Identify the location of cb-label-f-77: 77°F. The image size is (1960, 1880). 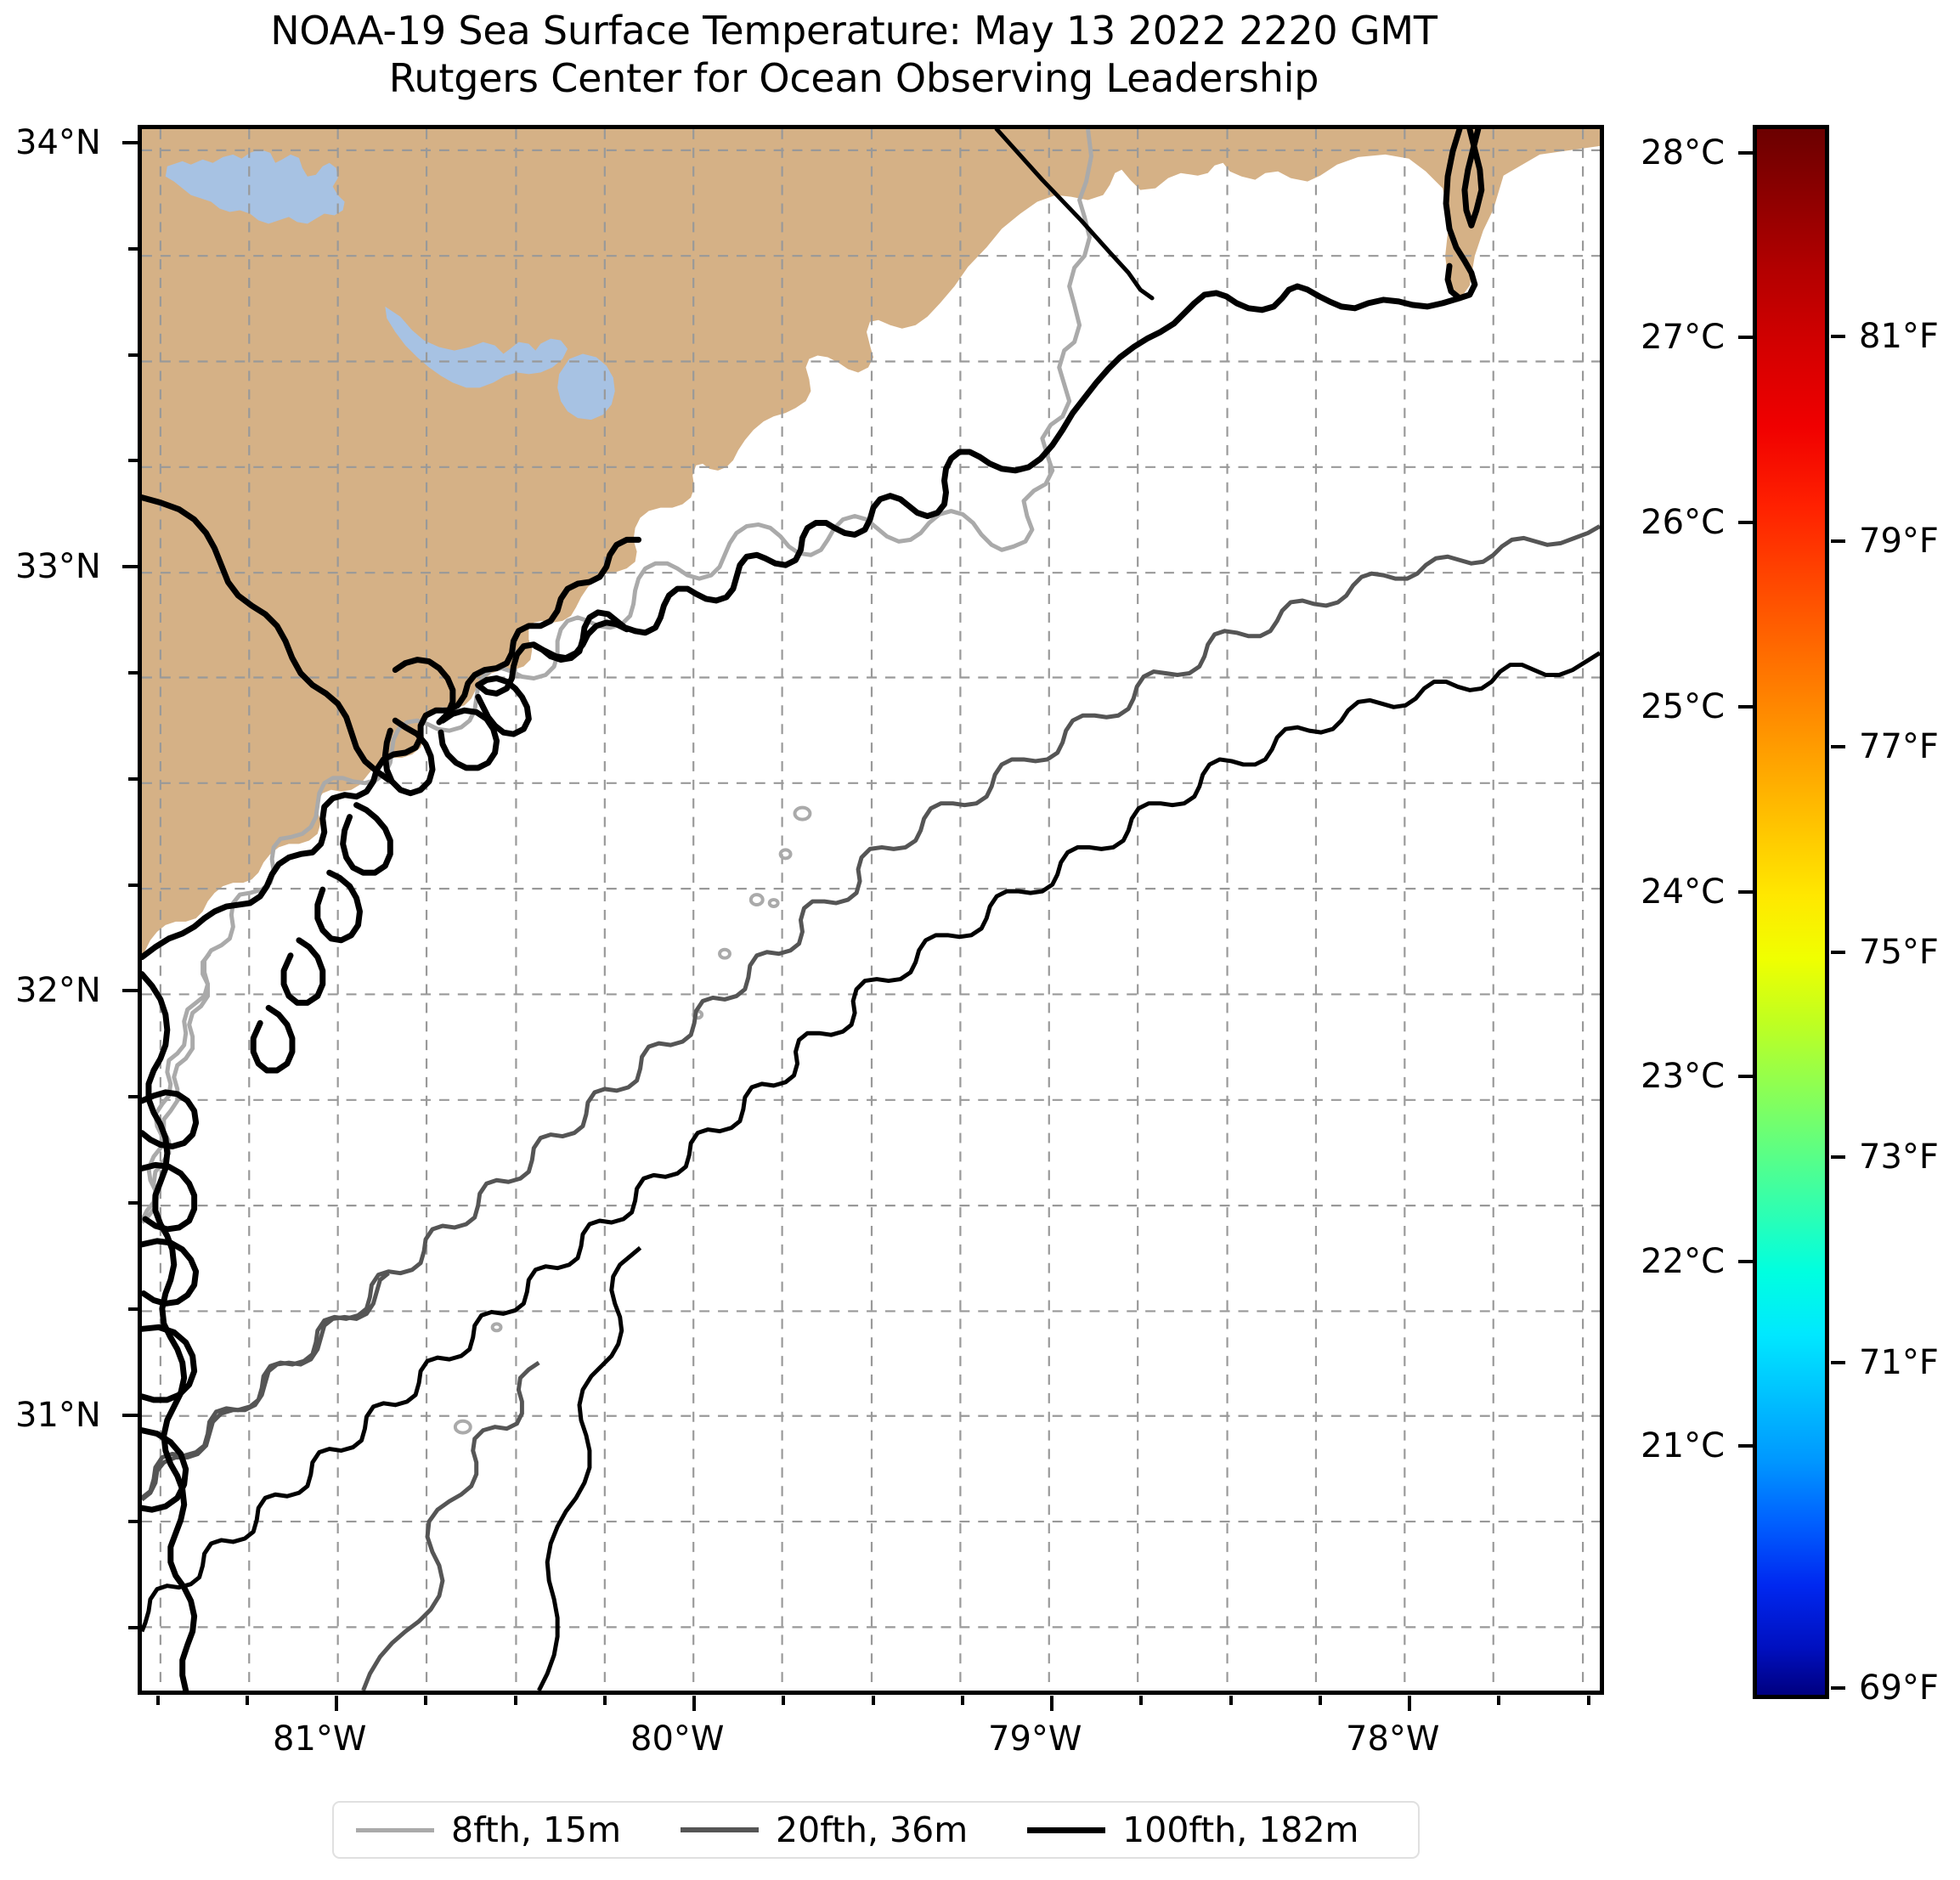
(1899, 747).